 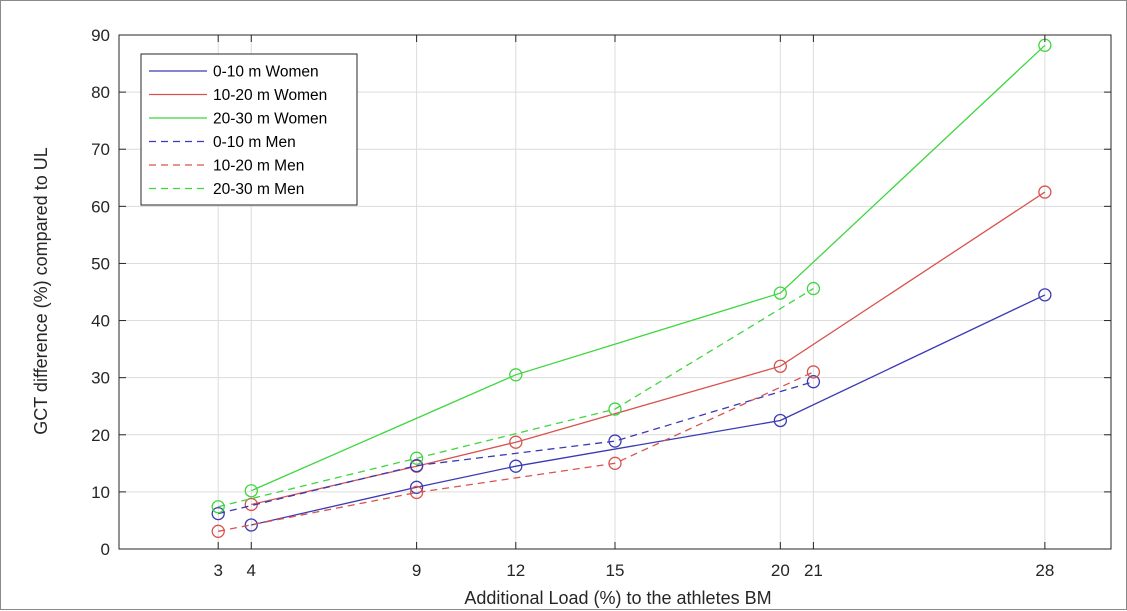 I want to click on legend-label: 20-30 m Women, so click(x=270, y=119).